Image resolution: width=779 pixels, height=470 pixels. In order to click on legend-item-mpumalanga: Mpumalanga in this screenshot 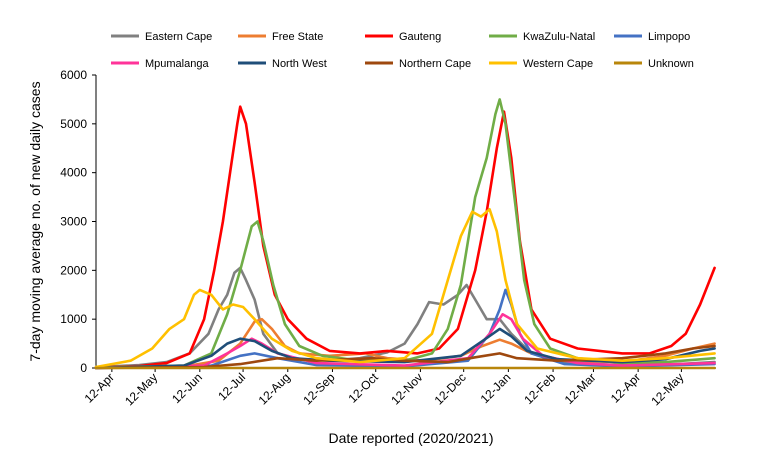, I will do `click(160, 64)`.